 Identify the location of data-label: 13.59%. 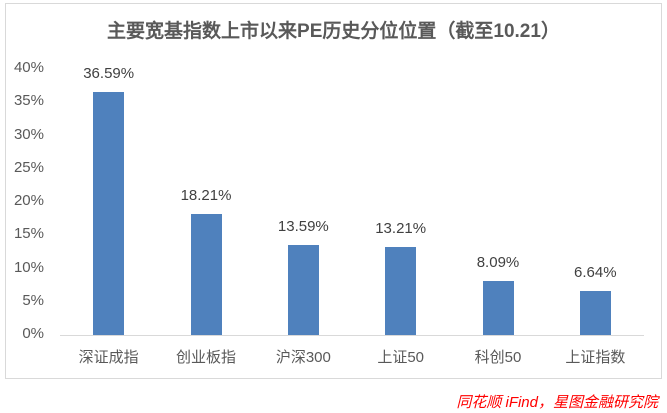
(303, 226).